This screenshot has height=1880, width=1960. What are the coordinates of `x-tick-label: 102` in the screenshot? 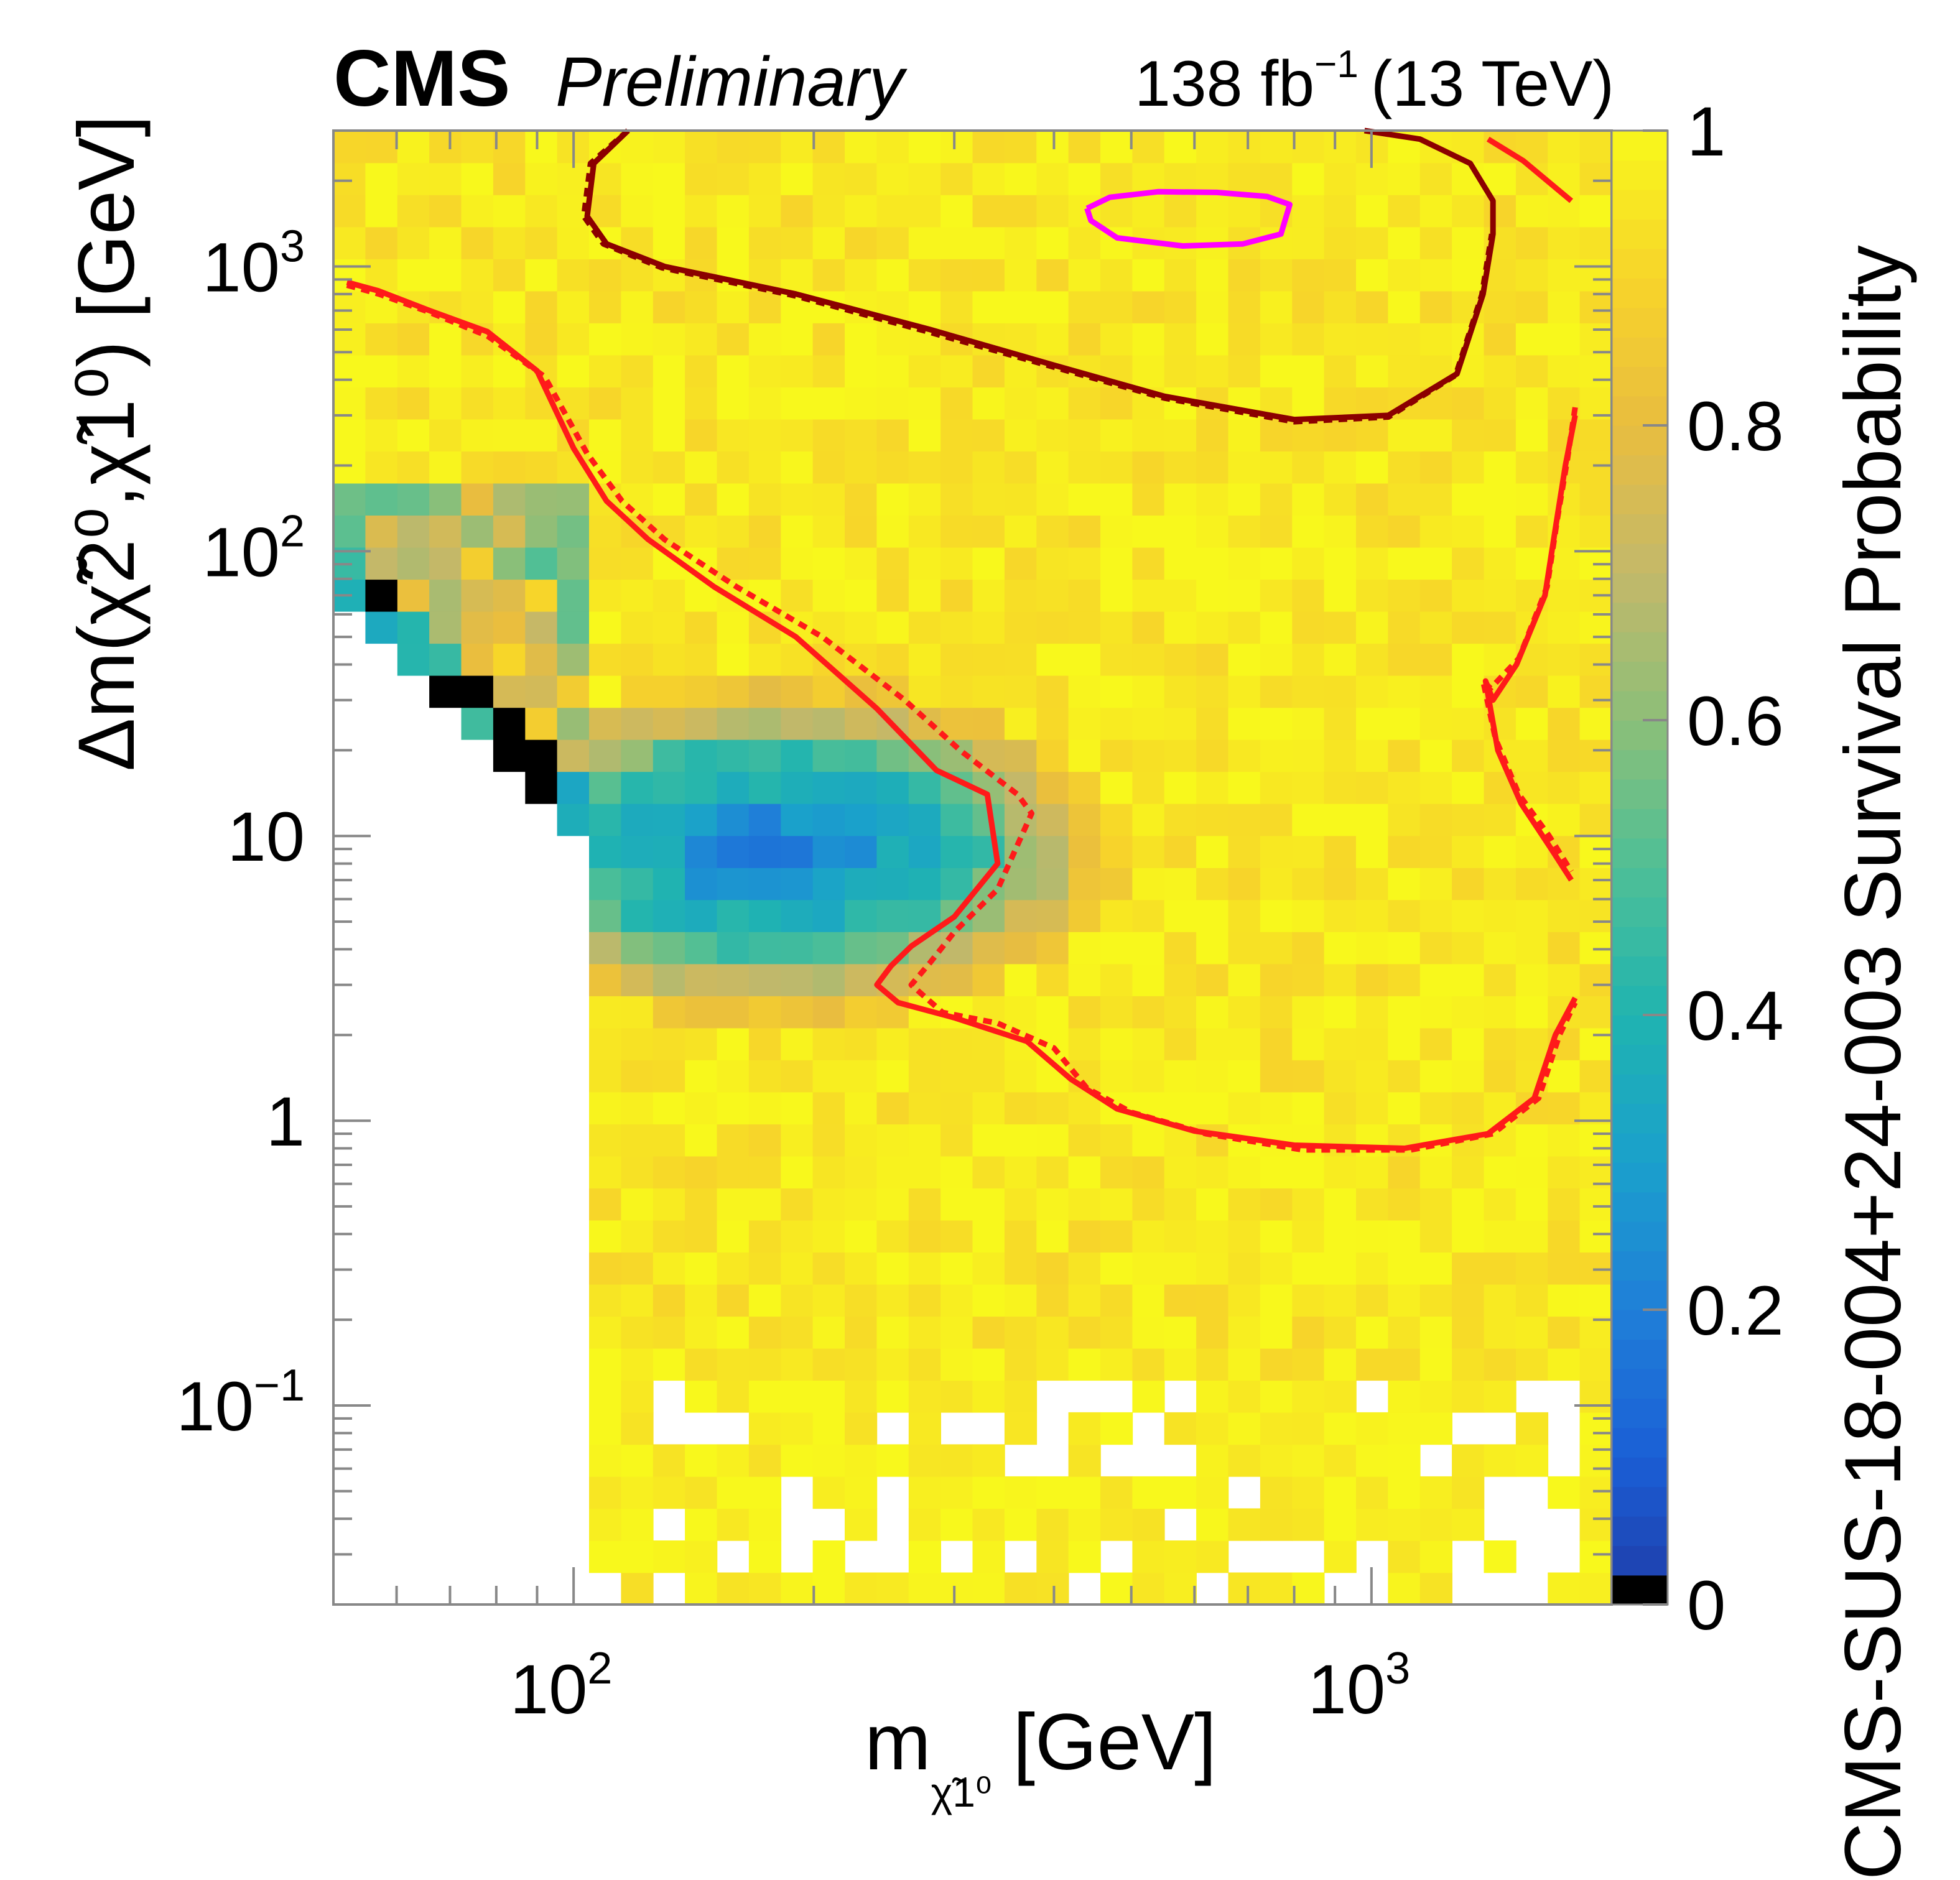 It's located at (561, 1686).